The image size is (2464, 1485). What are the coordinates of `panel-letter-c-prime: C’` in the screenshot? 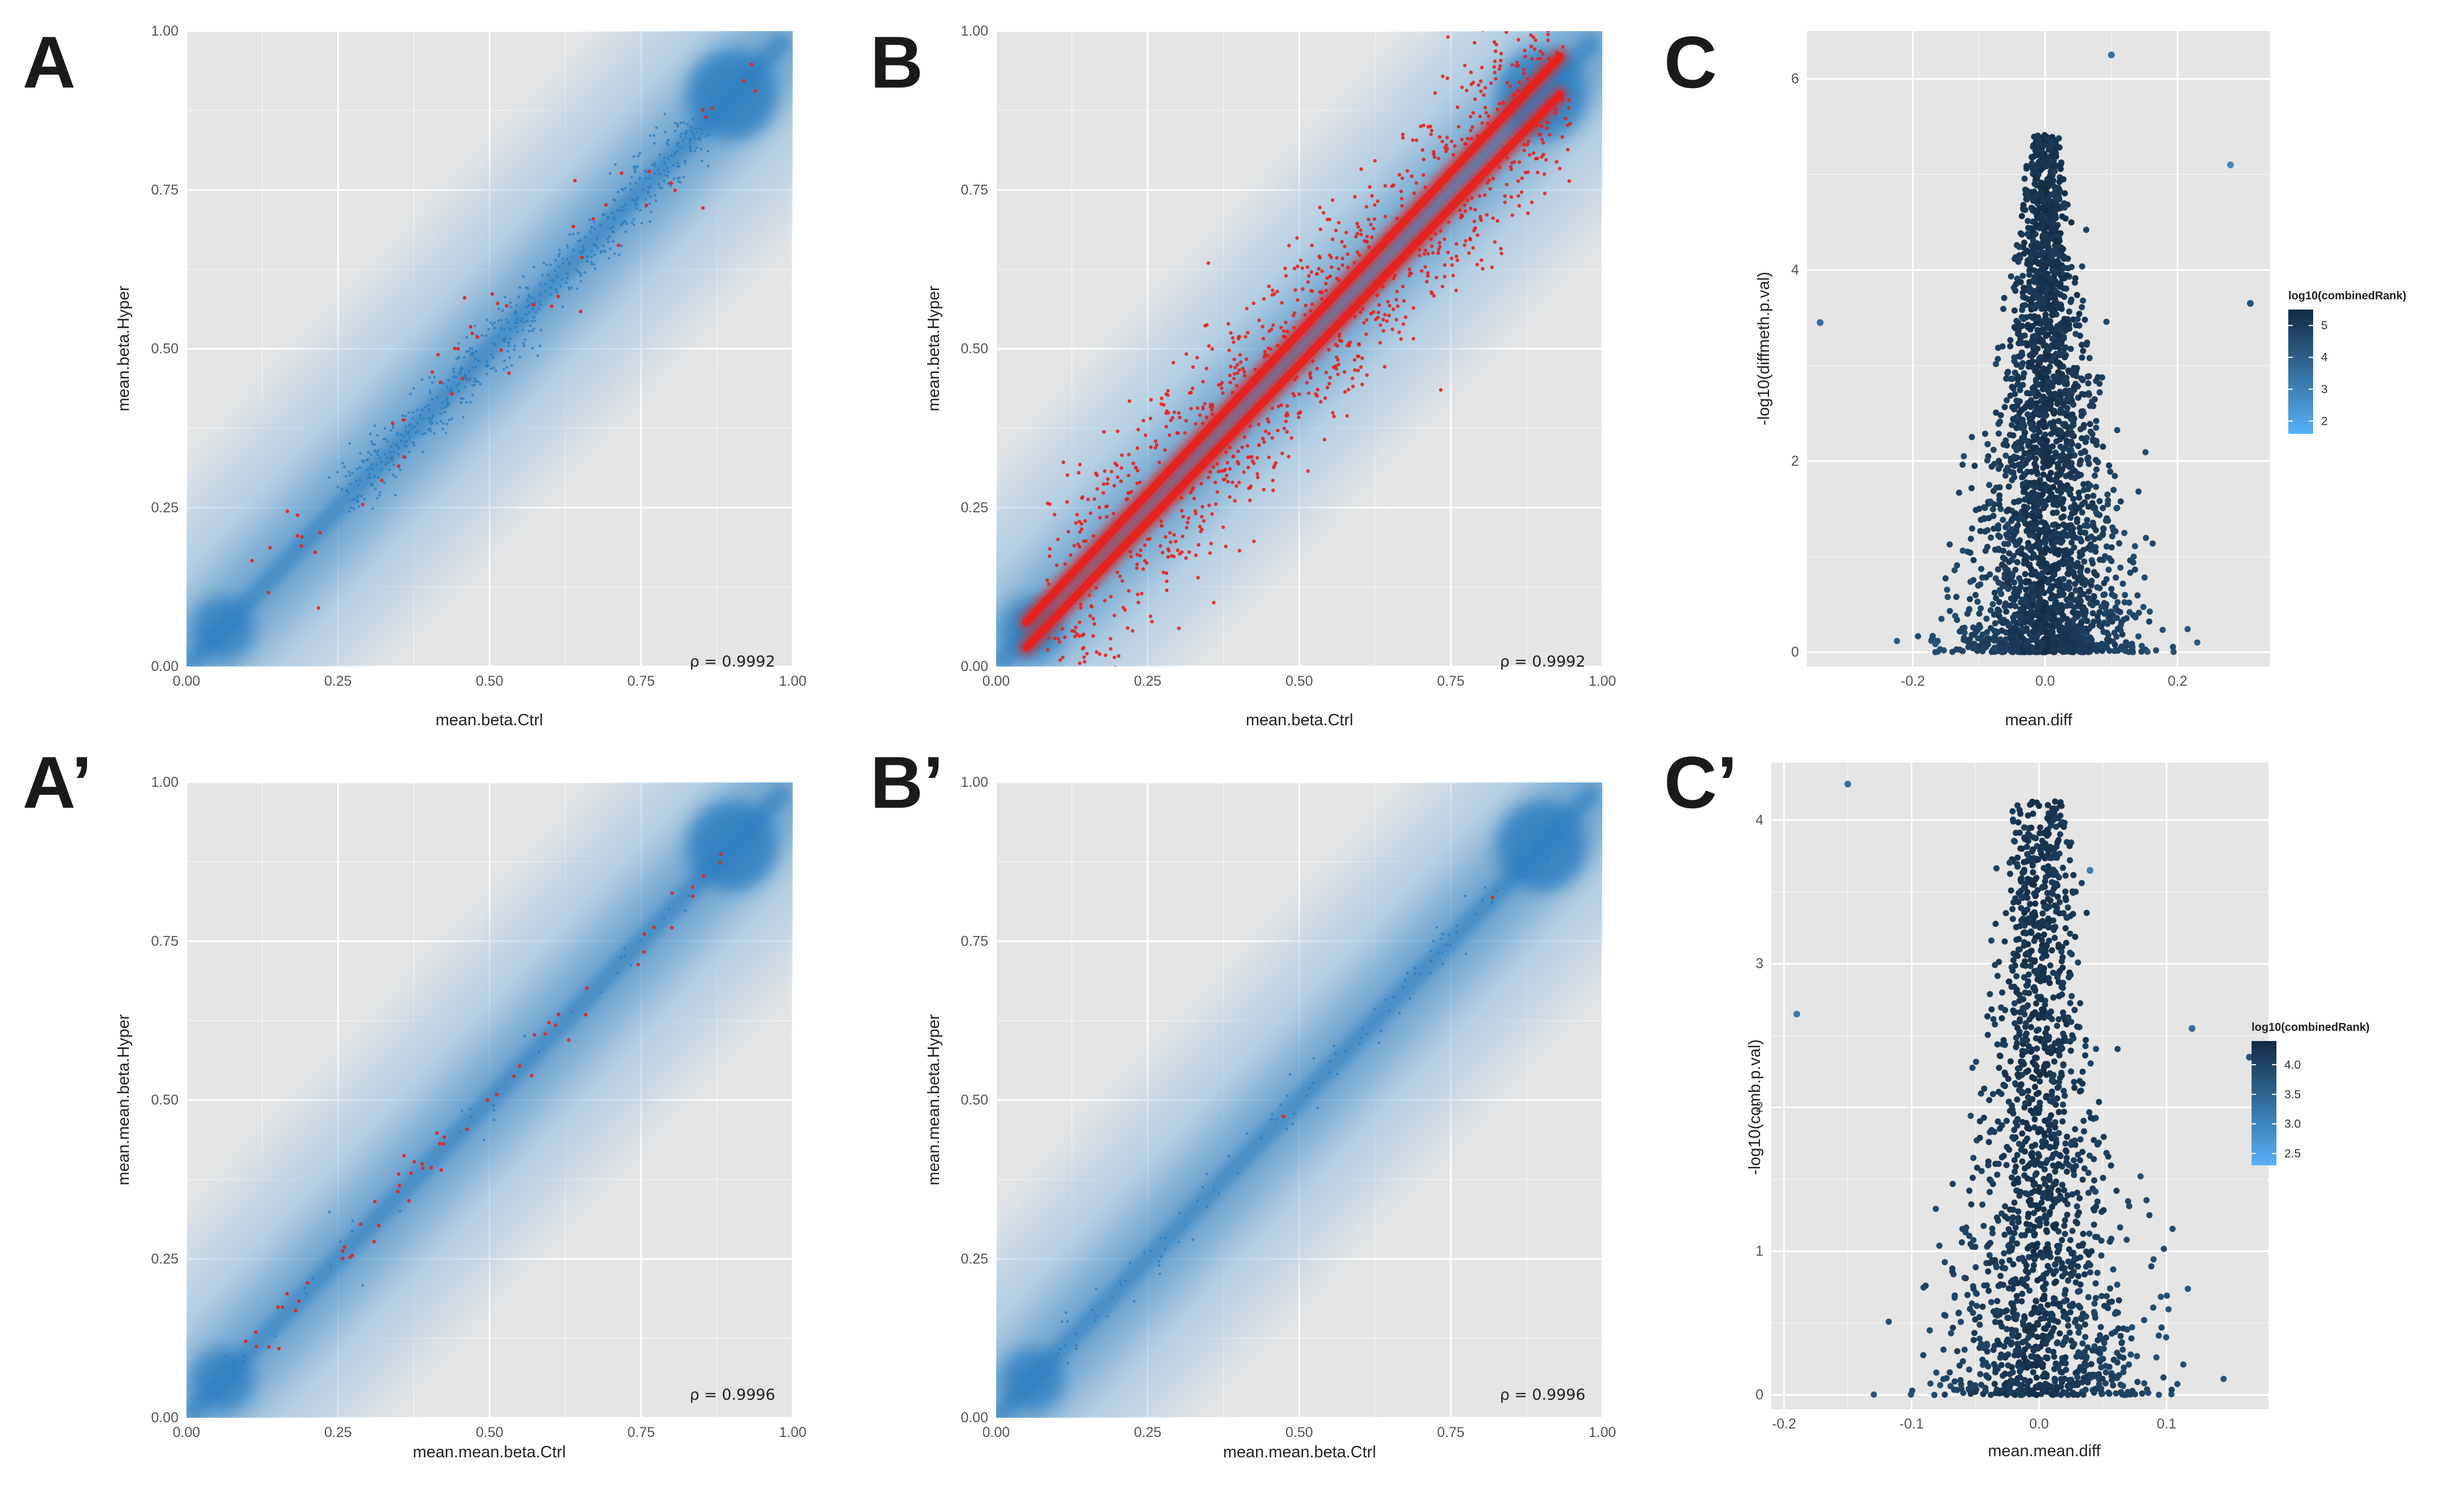 It's located at (1700, 782).